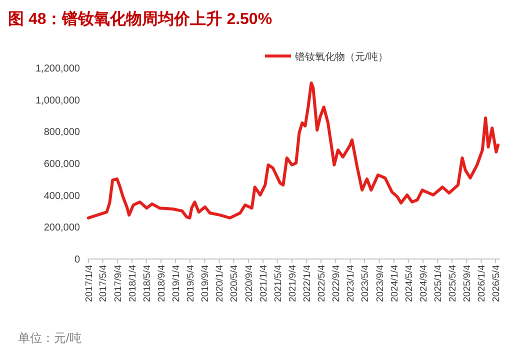  I want to click on y-tick-label: 1,200,000, so click(58, 69).